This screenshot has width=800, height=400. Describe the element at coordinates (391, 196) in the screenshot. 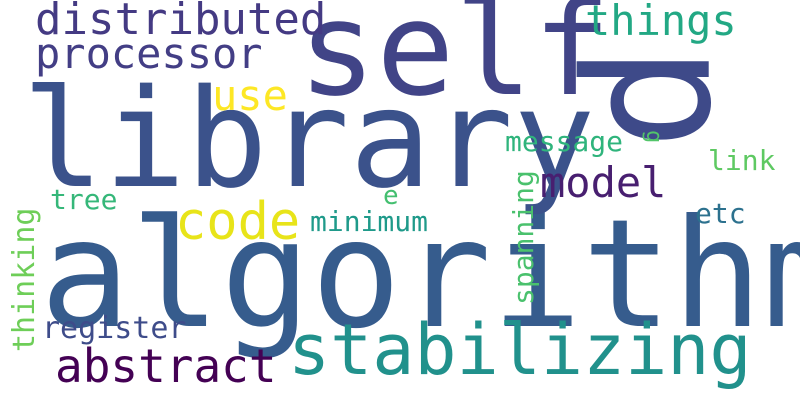

I see `word-e: e` at that location.